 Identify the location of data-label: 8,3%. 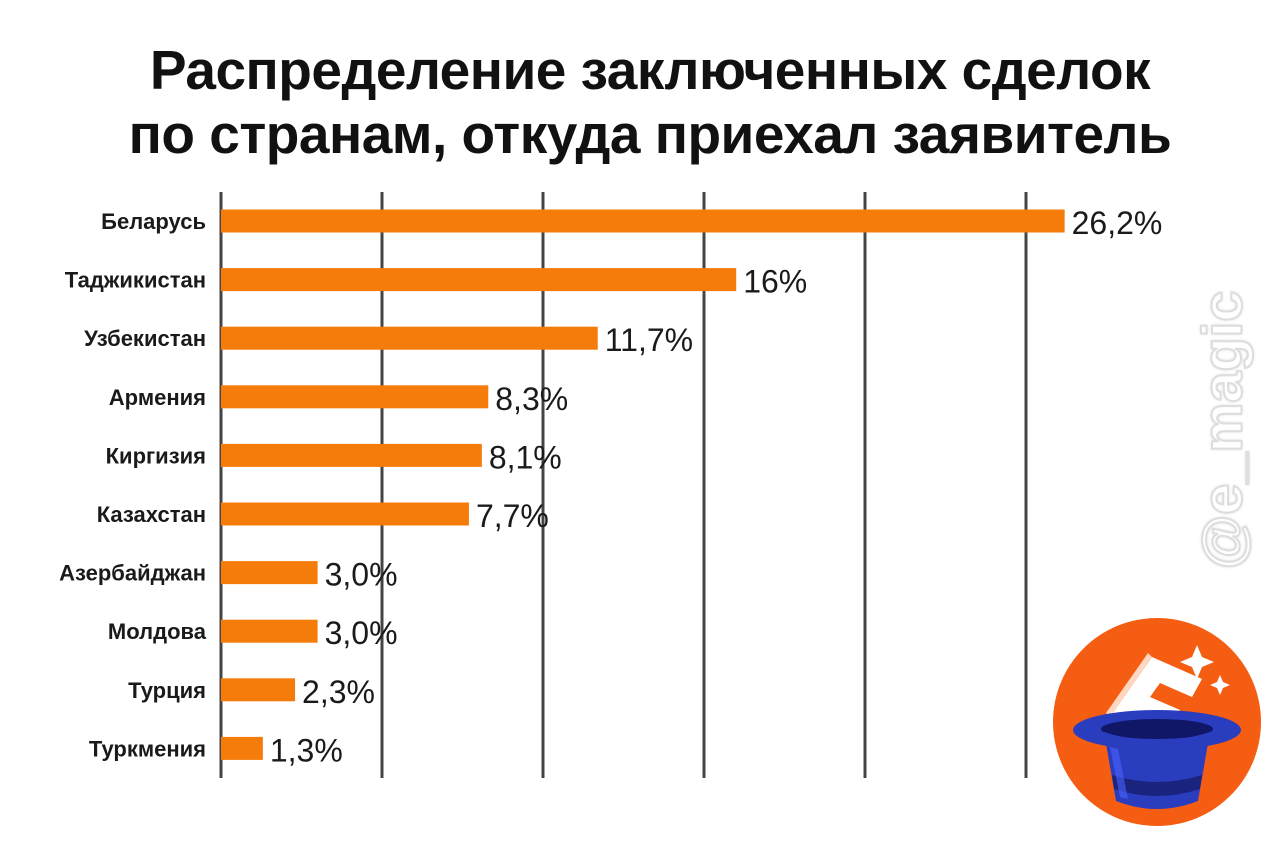
(531, 399).